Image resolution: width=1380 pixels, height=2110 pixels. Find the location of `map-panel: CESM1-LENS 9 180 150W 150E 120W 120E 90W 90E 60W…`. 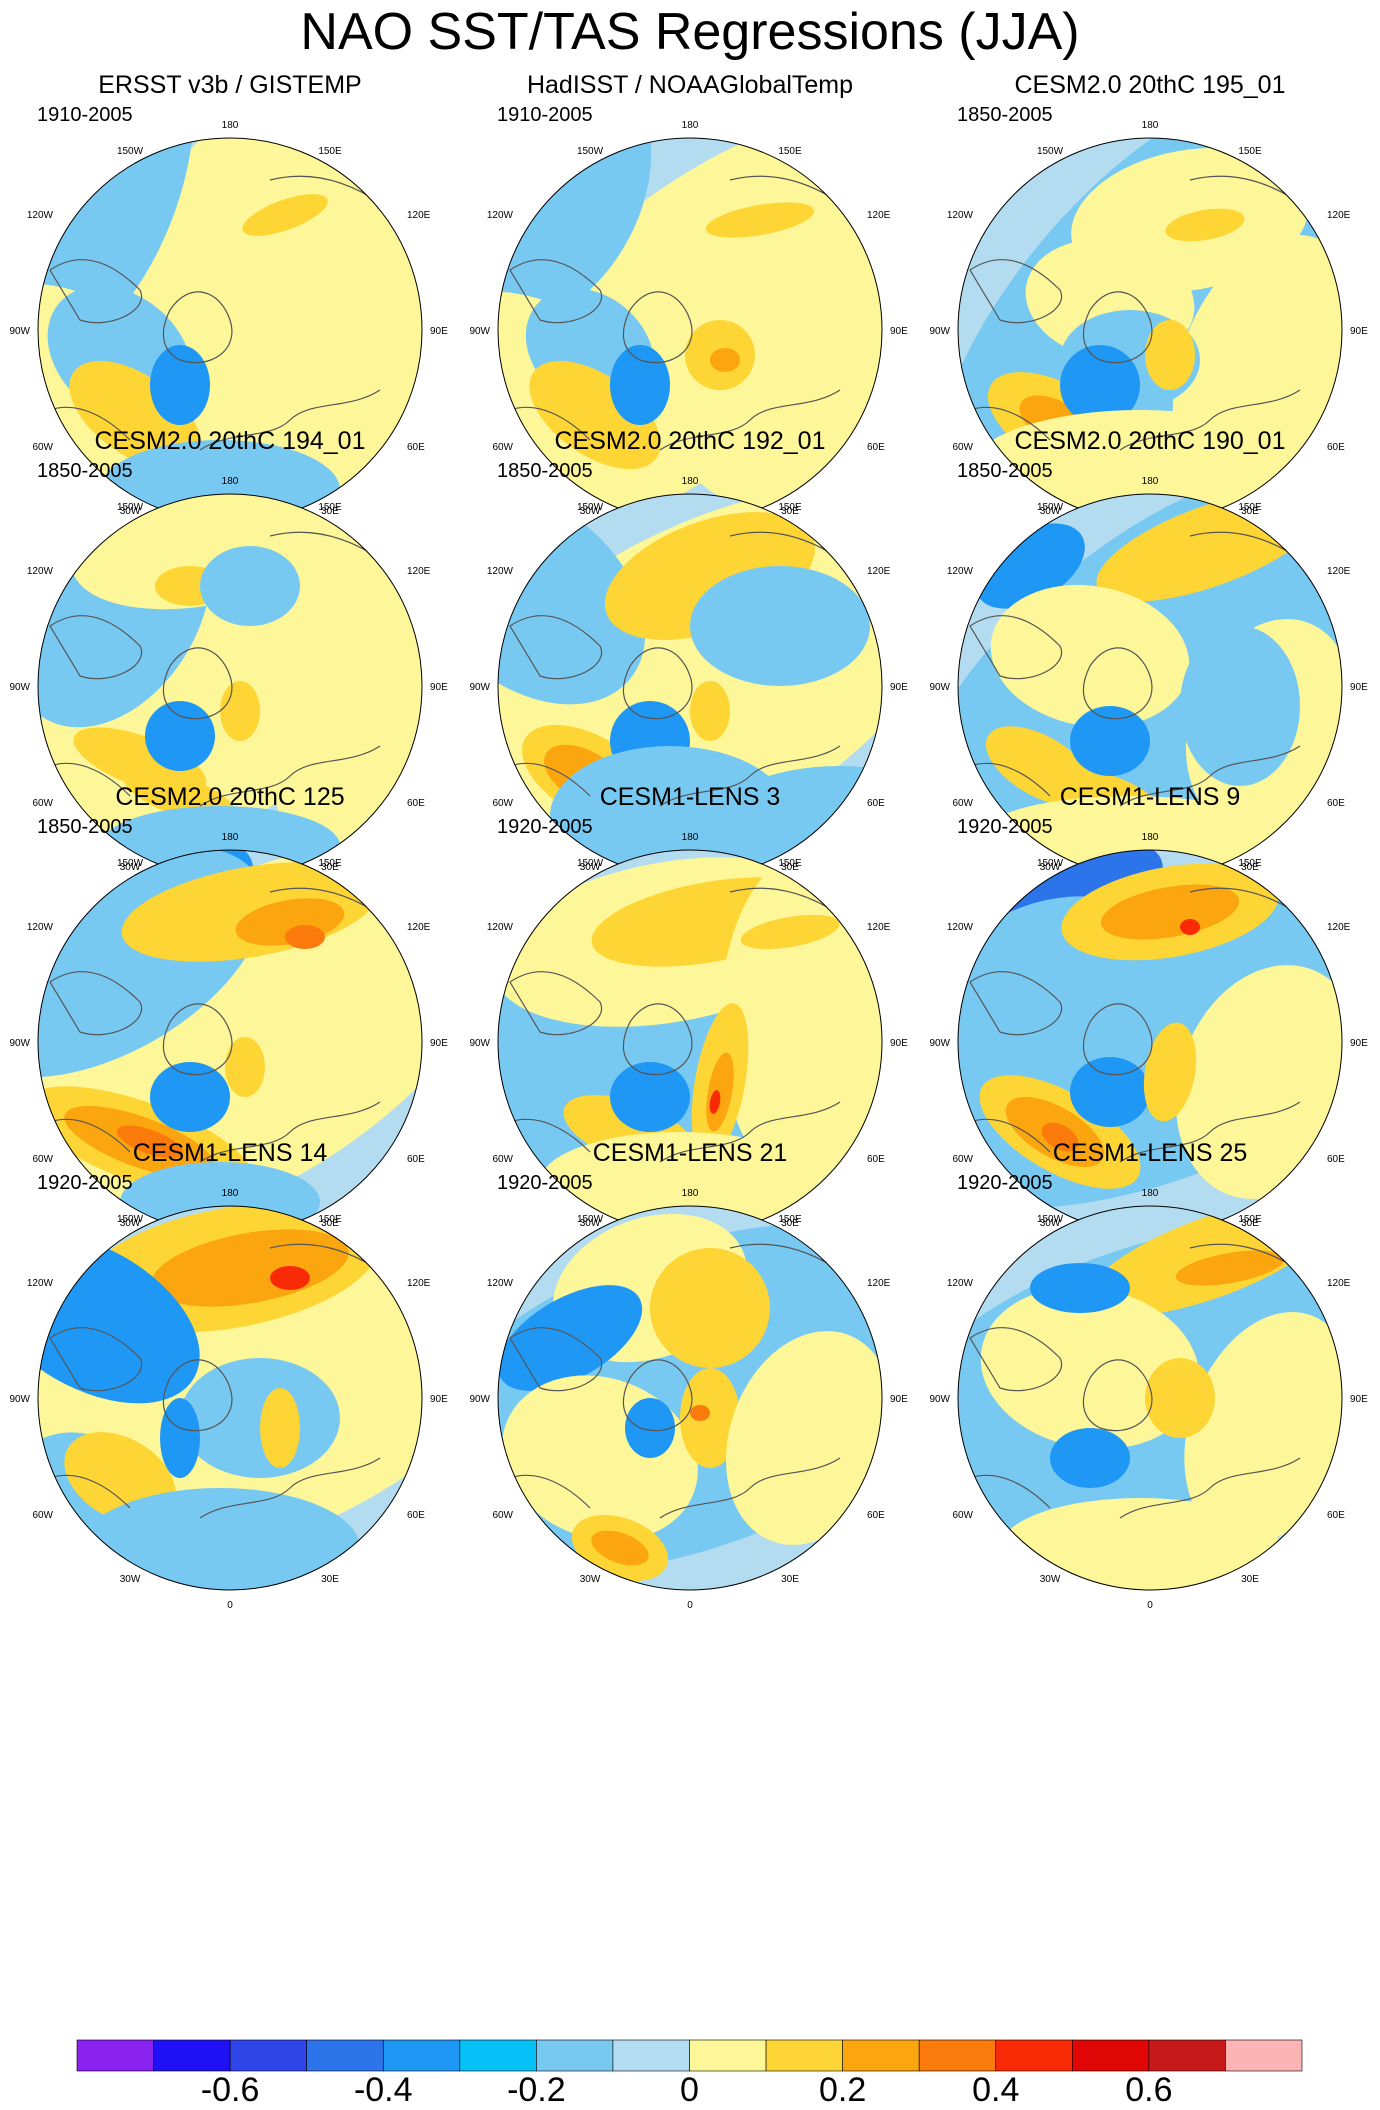

map-panel: CESM1-LENS 9 180 150W 150E 120W 120E 90W 90E 60W… is located at coordinates (1150, 1019).